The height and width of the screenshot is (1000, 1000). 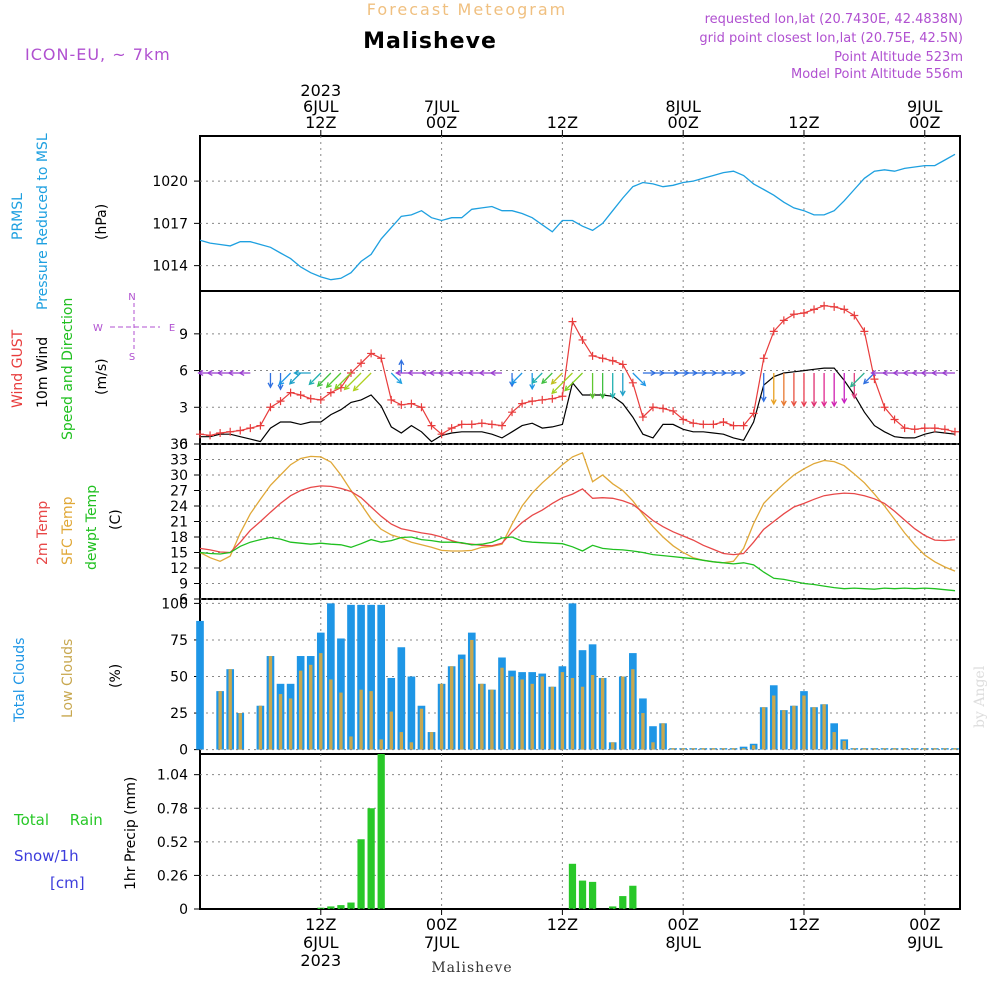 I want to click on point-altitude: Point Altitude 523m, so click(x=898, y=57).